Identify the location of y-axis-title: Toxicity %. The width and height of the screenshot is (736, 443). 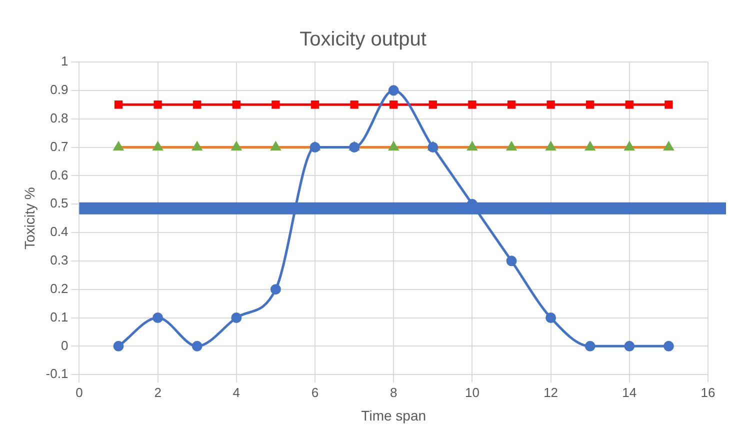
(29, 218).